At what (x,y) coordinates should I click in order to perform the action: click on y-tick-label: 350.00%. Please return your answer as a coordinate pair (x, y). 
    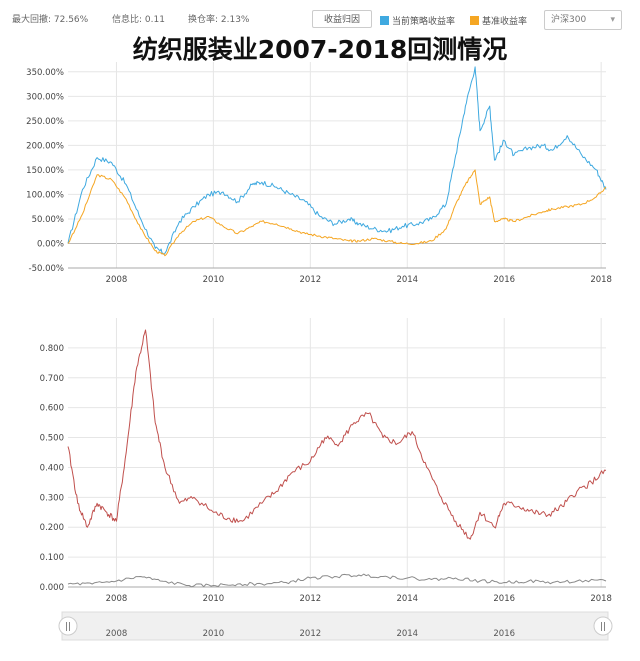
    Looking at the image, I should click on (45, 73).